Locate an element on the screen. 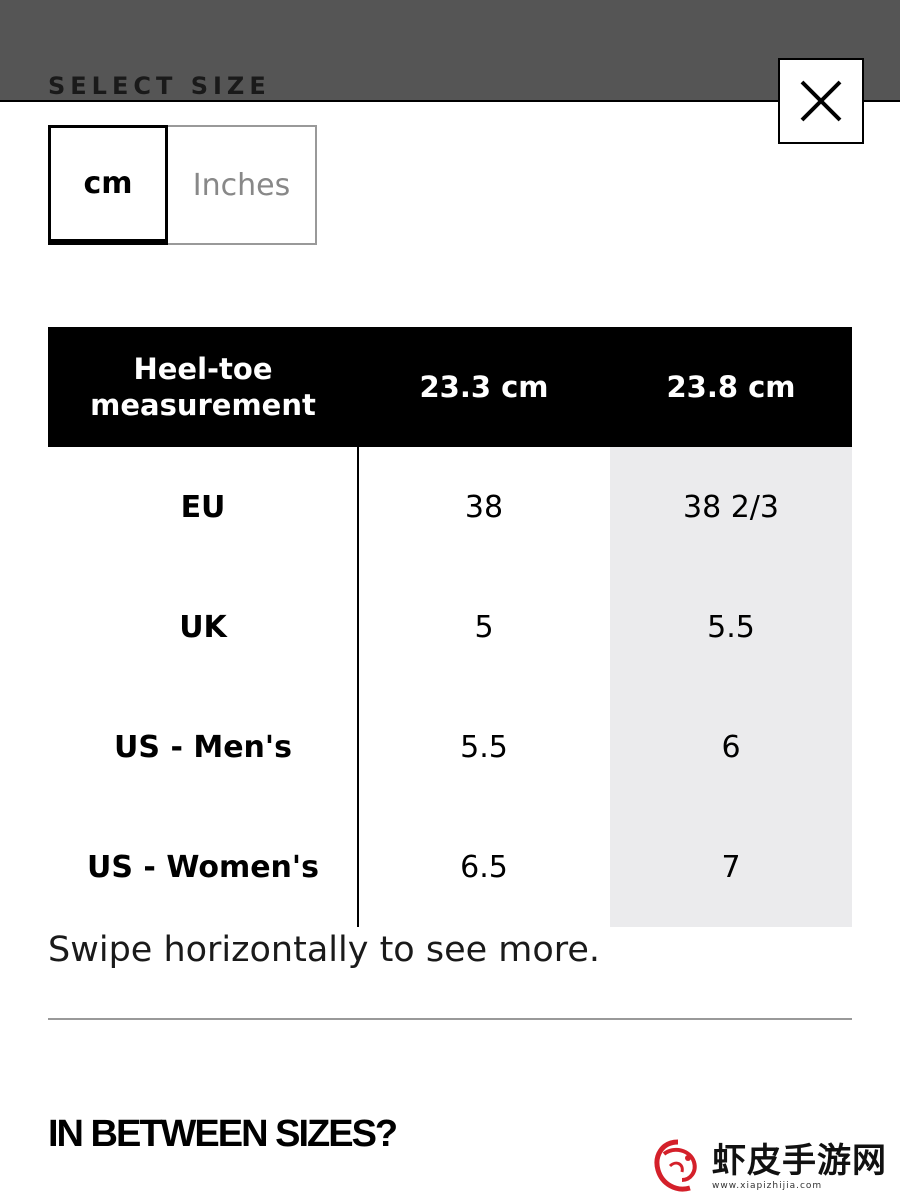 This screenshot has height=1202, width=900. unit-cm-button: cm is located at coordinates (108, 185).